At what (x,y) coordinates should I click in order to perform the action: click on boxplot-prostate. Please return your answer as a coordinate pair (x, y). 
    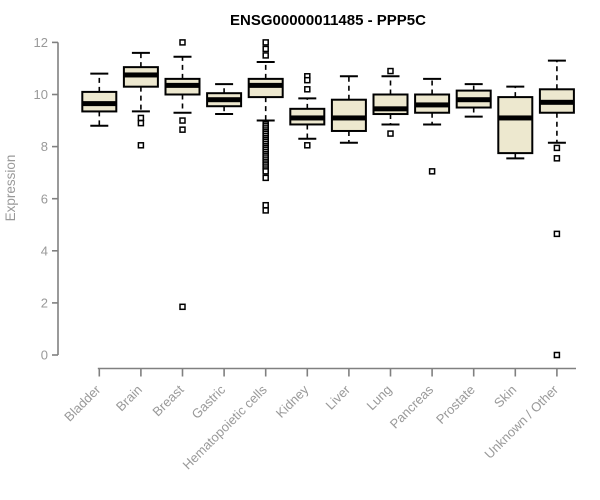
    Looking at the image, I should click on (473, 100).